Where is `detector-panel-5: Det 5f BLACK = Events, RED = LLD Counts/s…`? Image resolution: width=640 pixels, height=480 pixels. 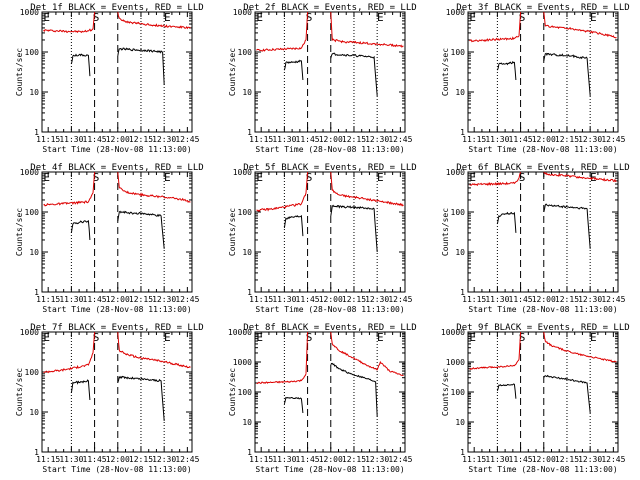 detector-panel-5: Det 5f BLACK = Events, RED = LLD Counts/s… is located at coordinates (322, 238).